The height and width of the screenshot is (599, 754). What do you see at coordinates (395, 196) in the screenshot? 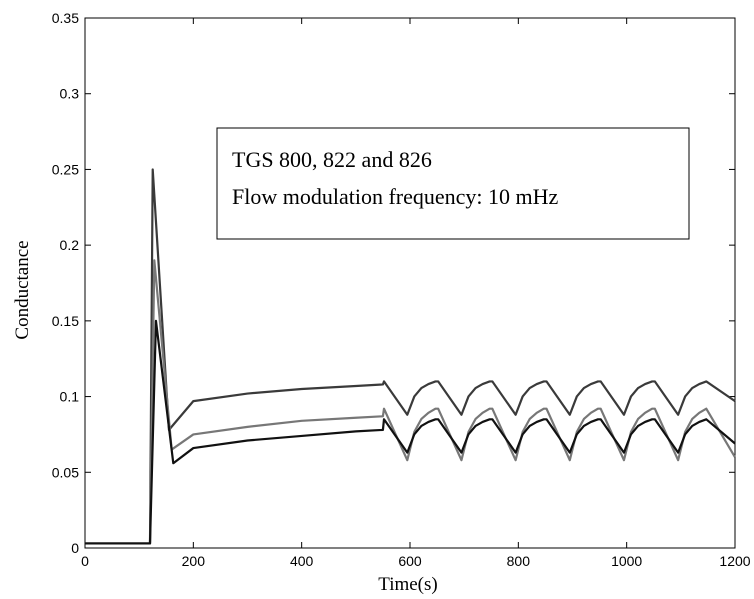
I see `annotation-line-2: Flow modulation frequency: 10 mHz` at bounding box center [395, 196].